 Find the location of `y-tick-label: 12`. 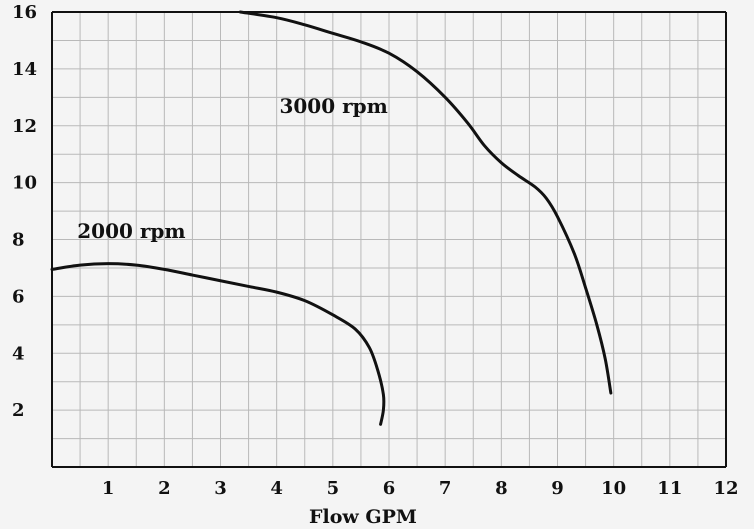

y-tick-label: 12 is located at coordinates (24, 126).